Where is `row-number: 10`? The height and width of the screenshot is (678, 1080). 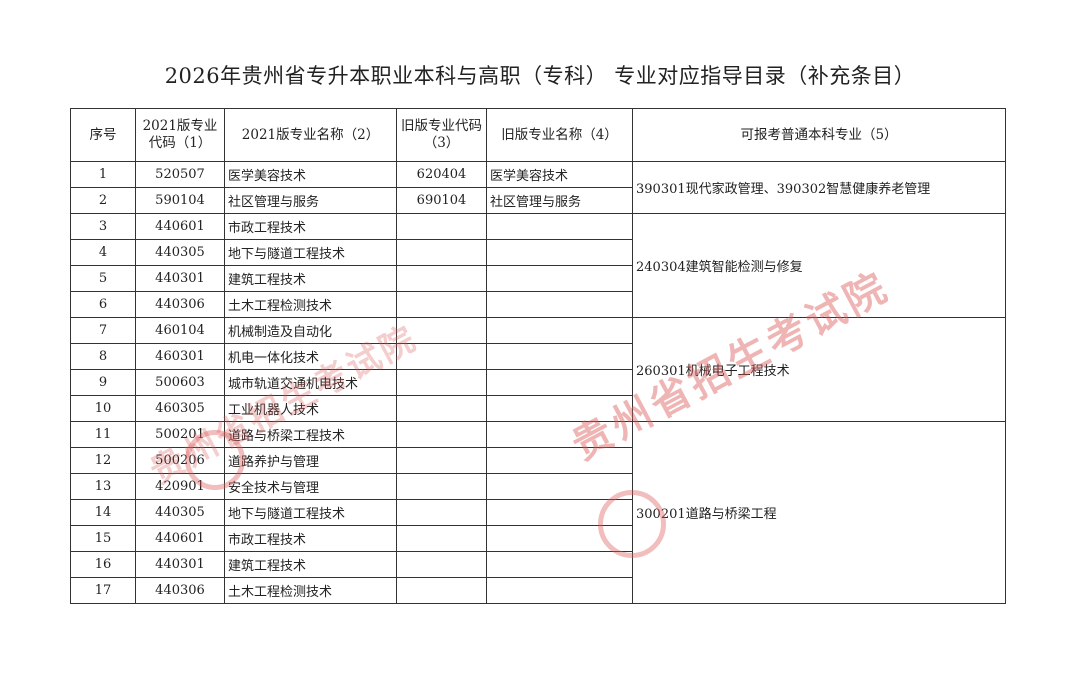 row-number: 10 is located at coordinates (103, 408).